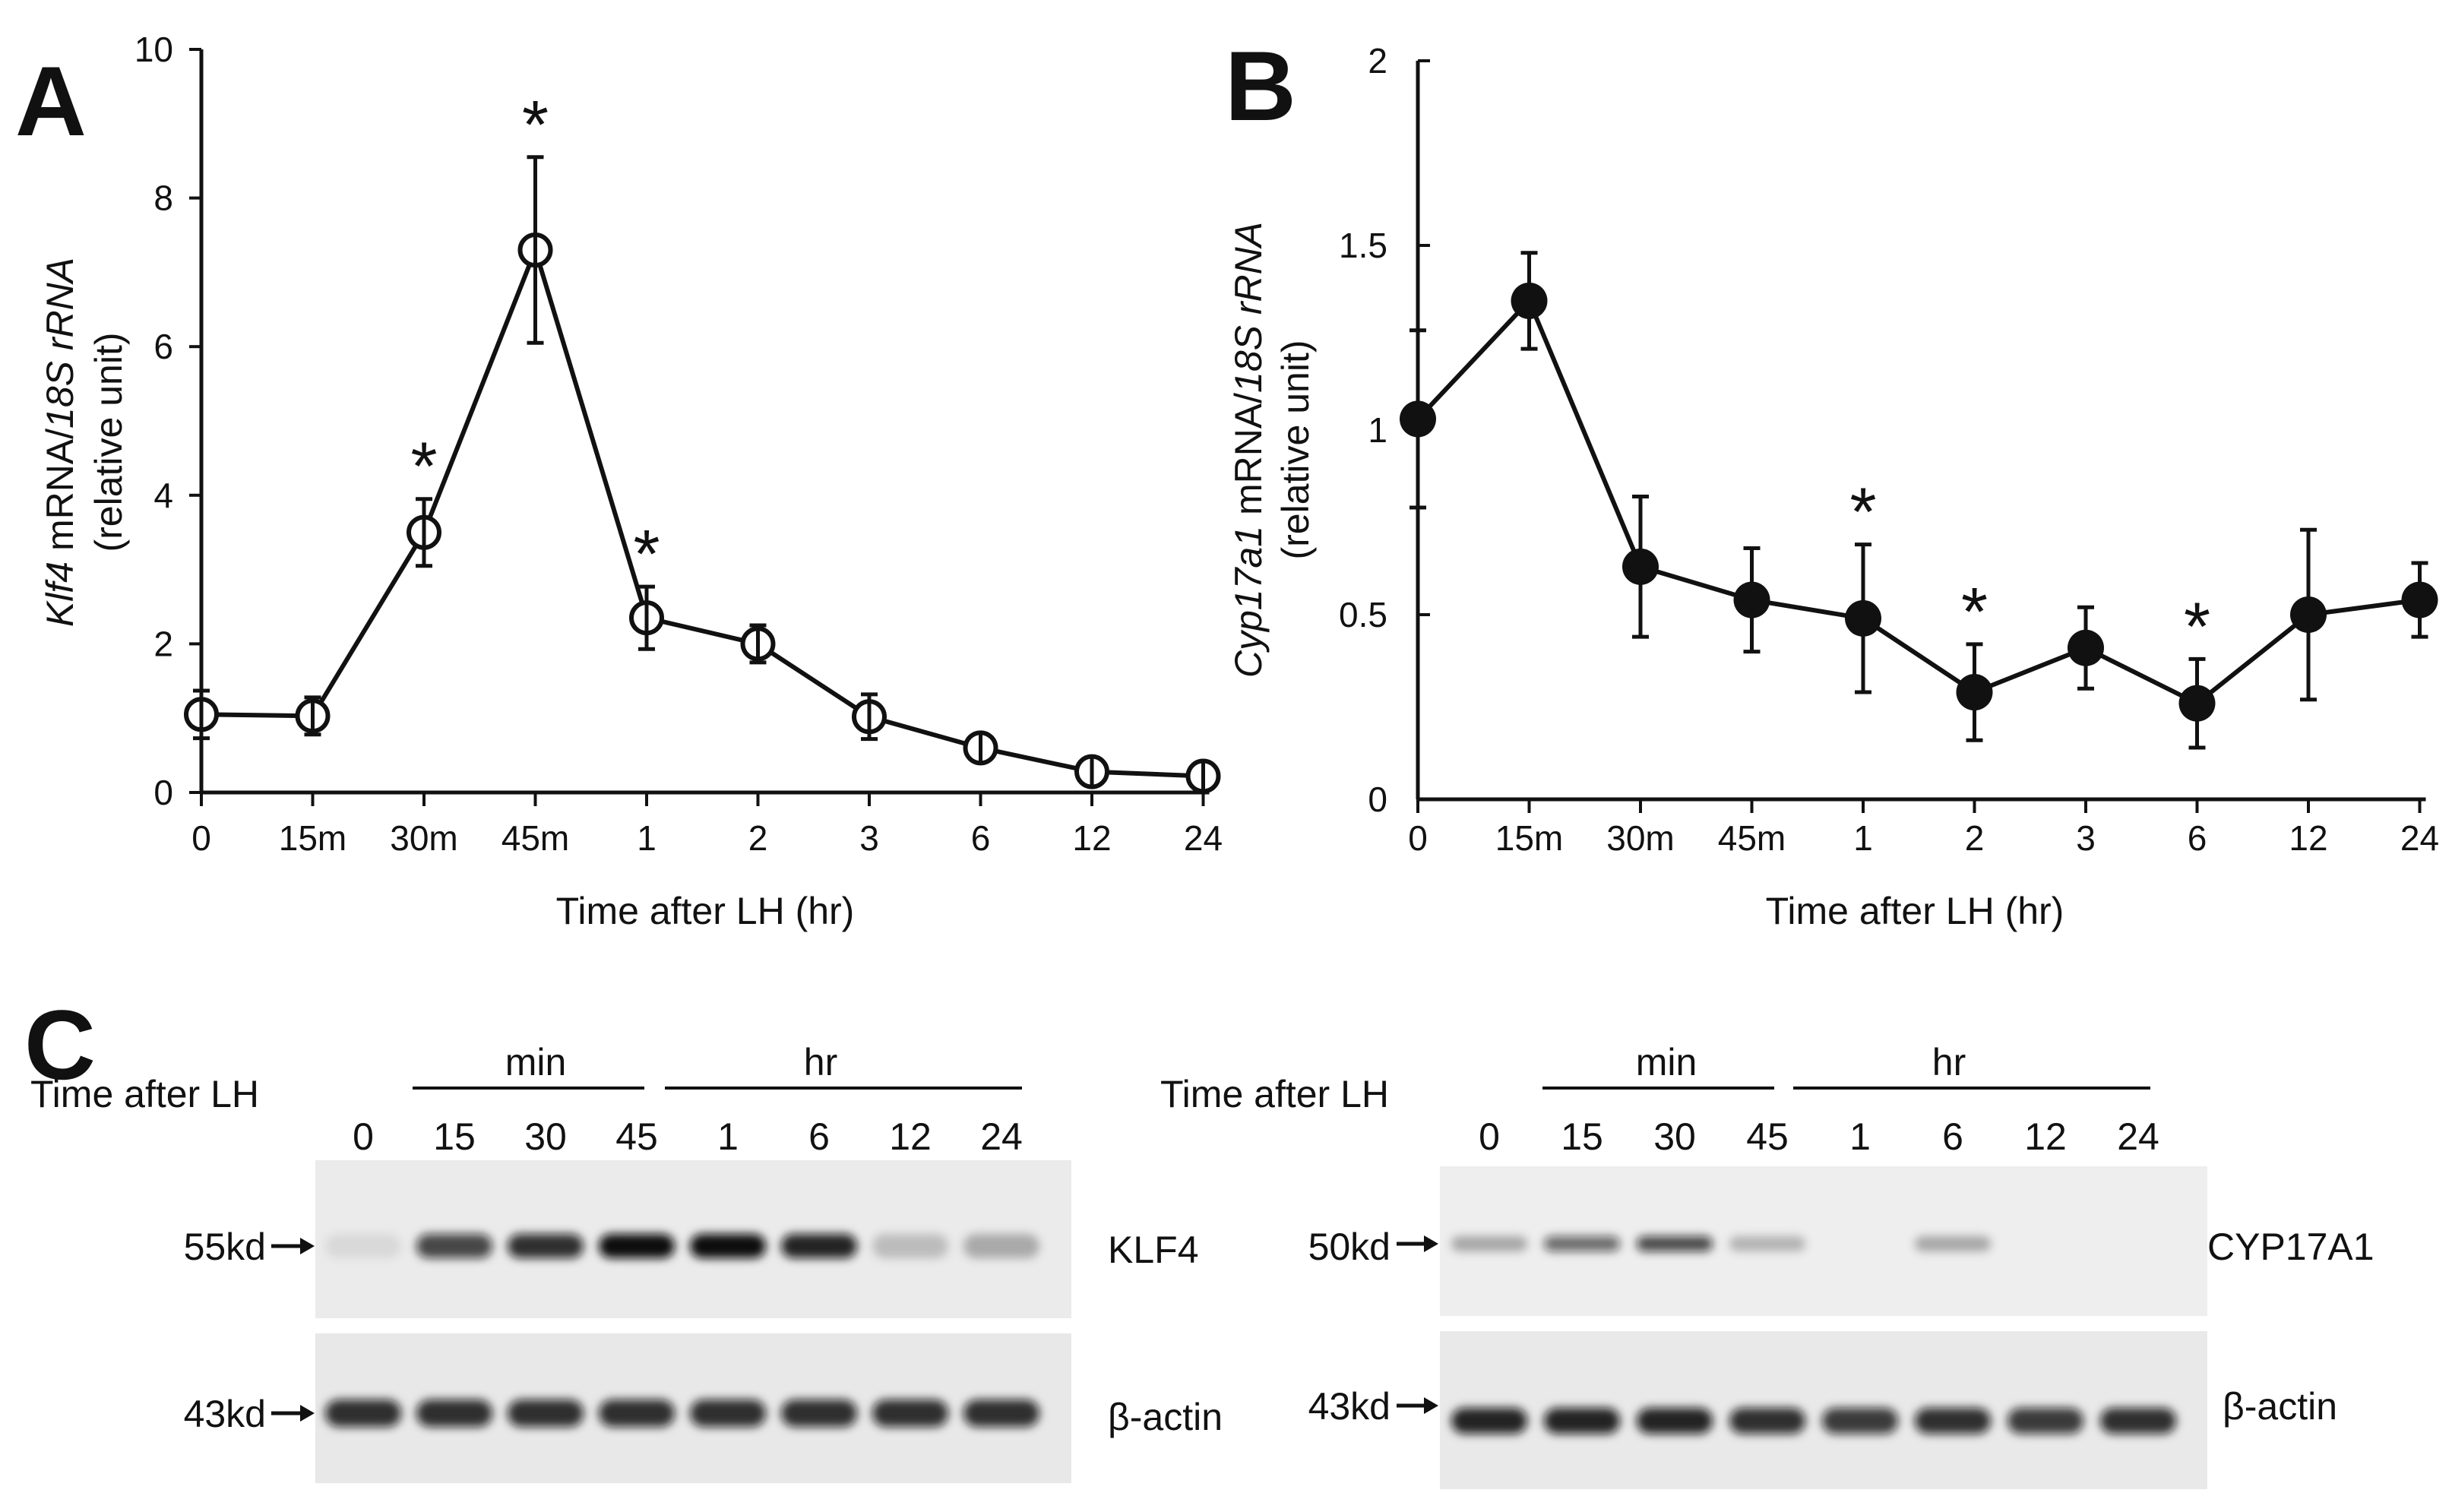 This screenshot has width=2452, height=1512. What do you see at coordinates (535, 838) in the screenshot?
I see `chart-a-x-tick-label: 45m` at bounding box center [535, 838].